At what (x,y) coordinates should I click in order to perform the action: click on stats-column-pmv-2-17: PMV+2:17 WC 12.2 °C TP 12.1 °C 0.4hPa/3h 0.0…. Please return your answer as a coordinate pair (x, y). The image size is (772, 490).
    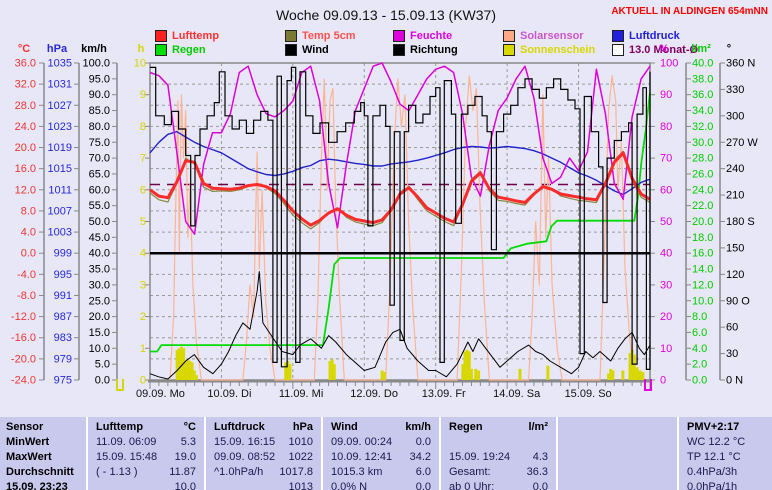
    Looking at the image, I should click on (723, 453).